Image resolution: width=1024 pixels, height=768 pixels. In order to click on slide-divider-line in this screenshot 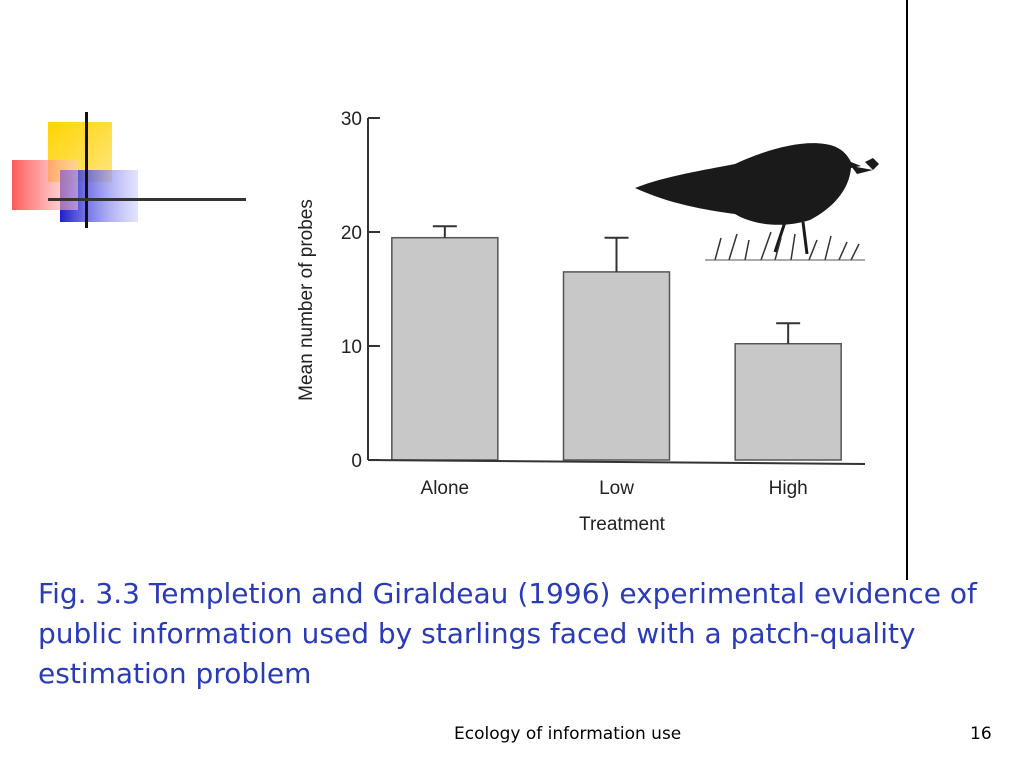, I will do `click(907, 290)`.